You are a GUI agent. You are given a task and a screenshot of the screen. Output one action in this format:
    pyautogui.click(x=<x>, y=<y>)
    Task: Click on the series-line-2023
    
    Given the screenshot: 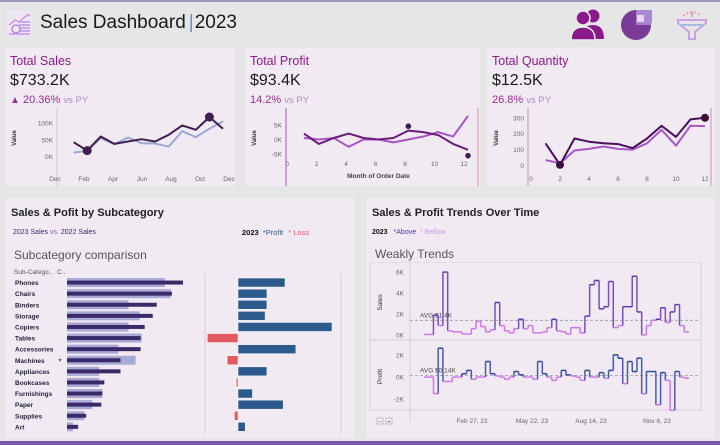 What is the action you would take?
    pyautogui.click(x=625, y=141)
    